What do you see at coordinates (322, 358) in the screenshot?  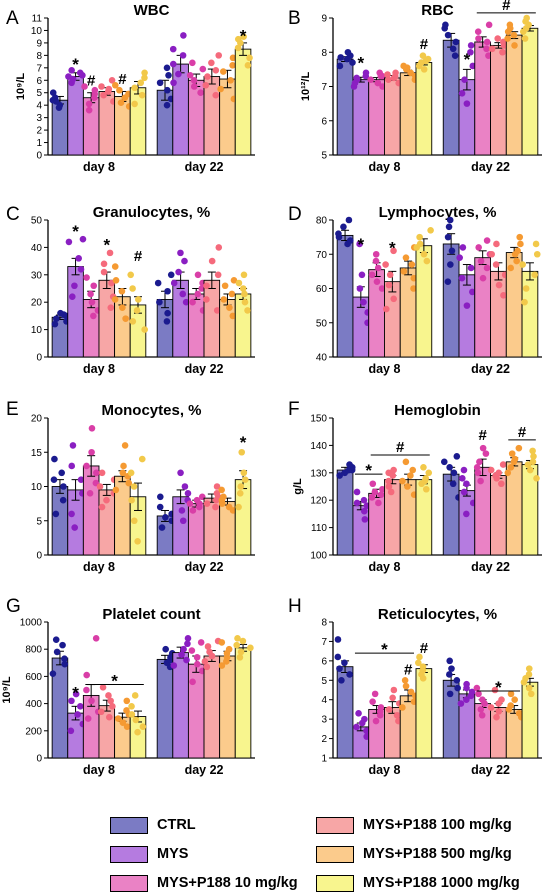 I see `panel-d-y-tick-label: 40` at bounding box center [322, 358].